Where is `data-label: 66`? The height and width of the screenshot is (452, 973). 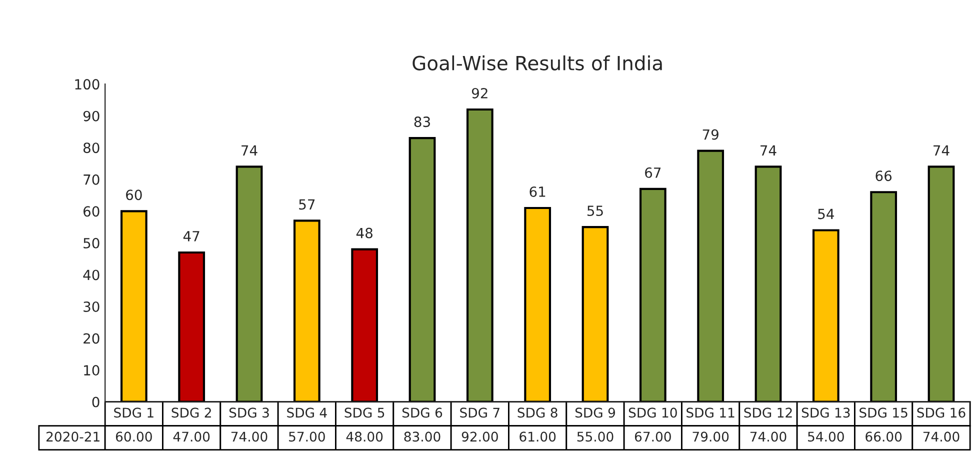 data-label: 66 is located at coordinates (884, 176).